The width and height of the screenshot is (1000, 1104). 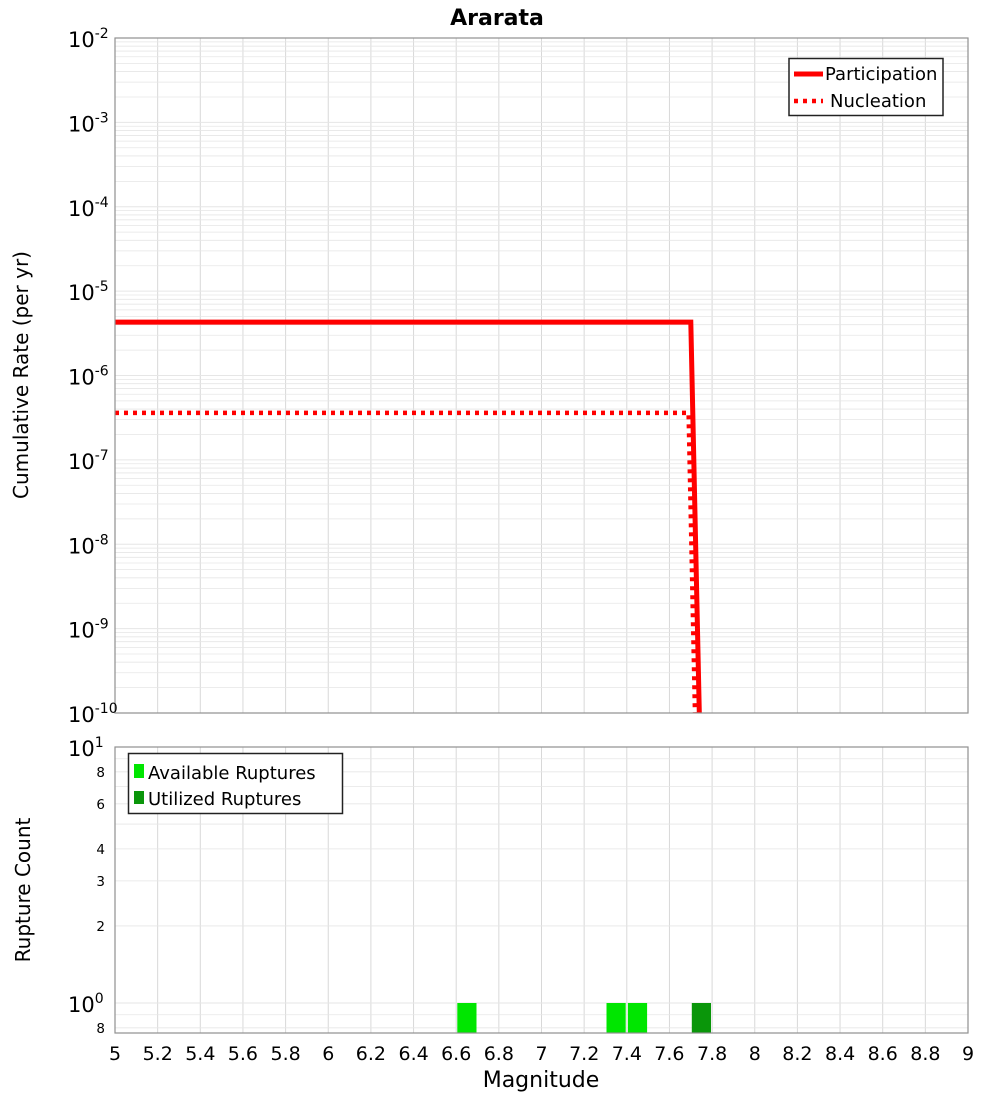 I want to click on x-axis-title: Magnitude, so click(x=541, y=1080).